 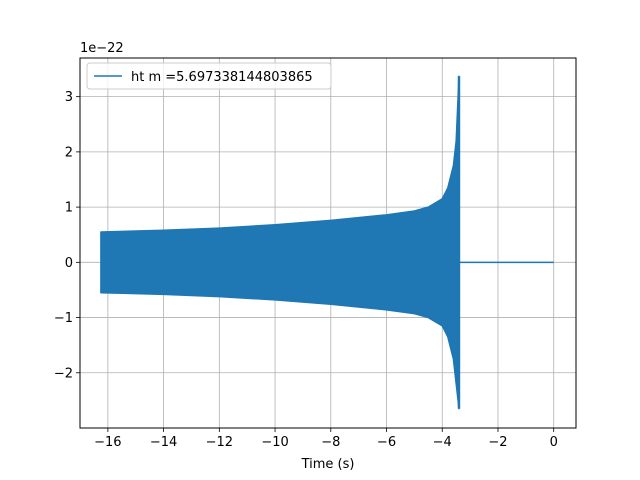 What do you see at coordinates (222, 77) in the screenshot?
I see `legend-label: ht m =5.697338144803865` at bounding box center [222, 77].